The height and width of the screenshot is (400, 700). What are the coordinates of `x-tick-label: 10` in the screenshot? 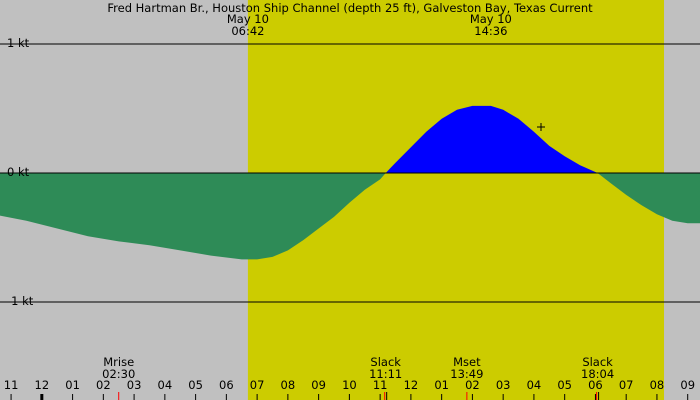 It's located at (349, 385).